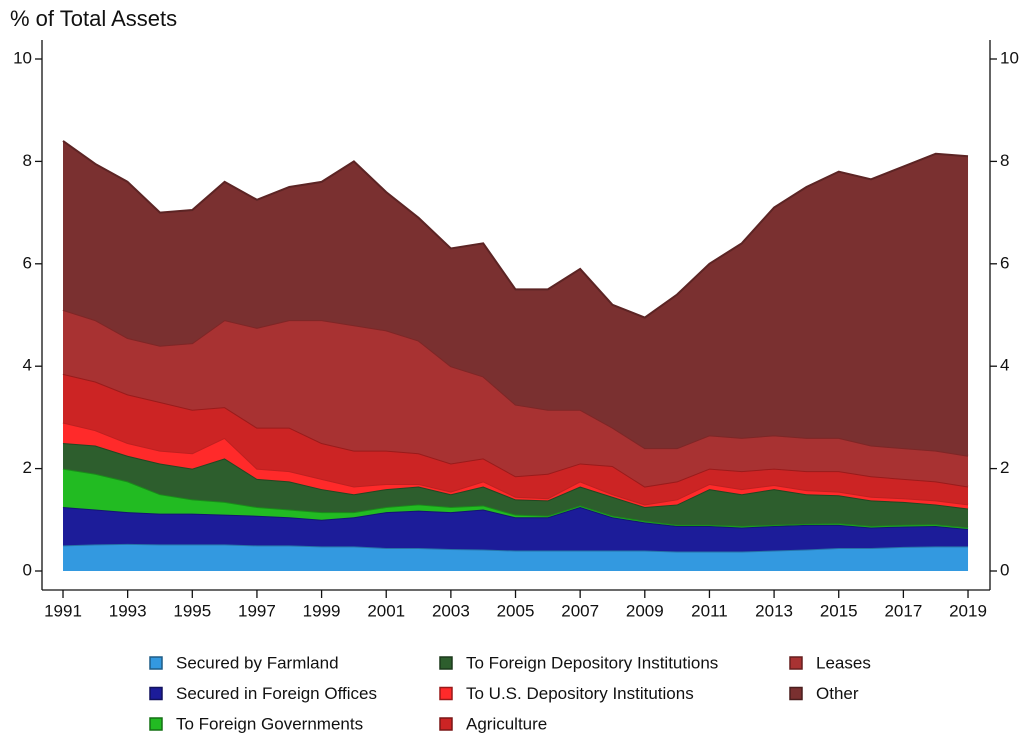 The image size is (1032, 736). What do you see at coordinates (27, 365) in the screenshot?
I see `y-tick-label: 4` at bounding box center [27, 365].